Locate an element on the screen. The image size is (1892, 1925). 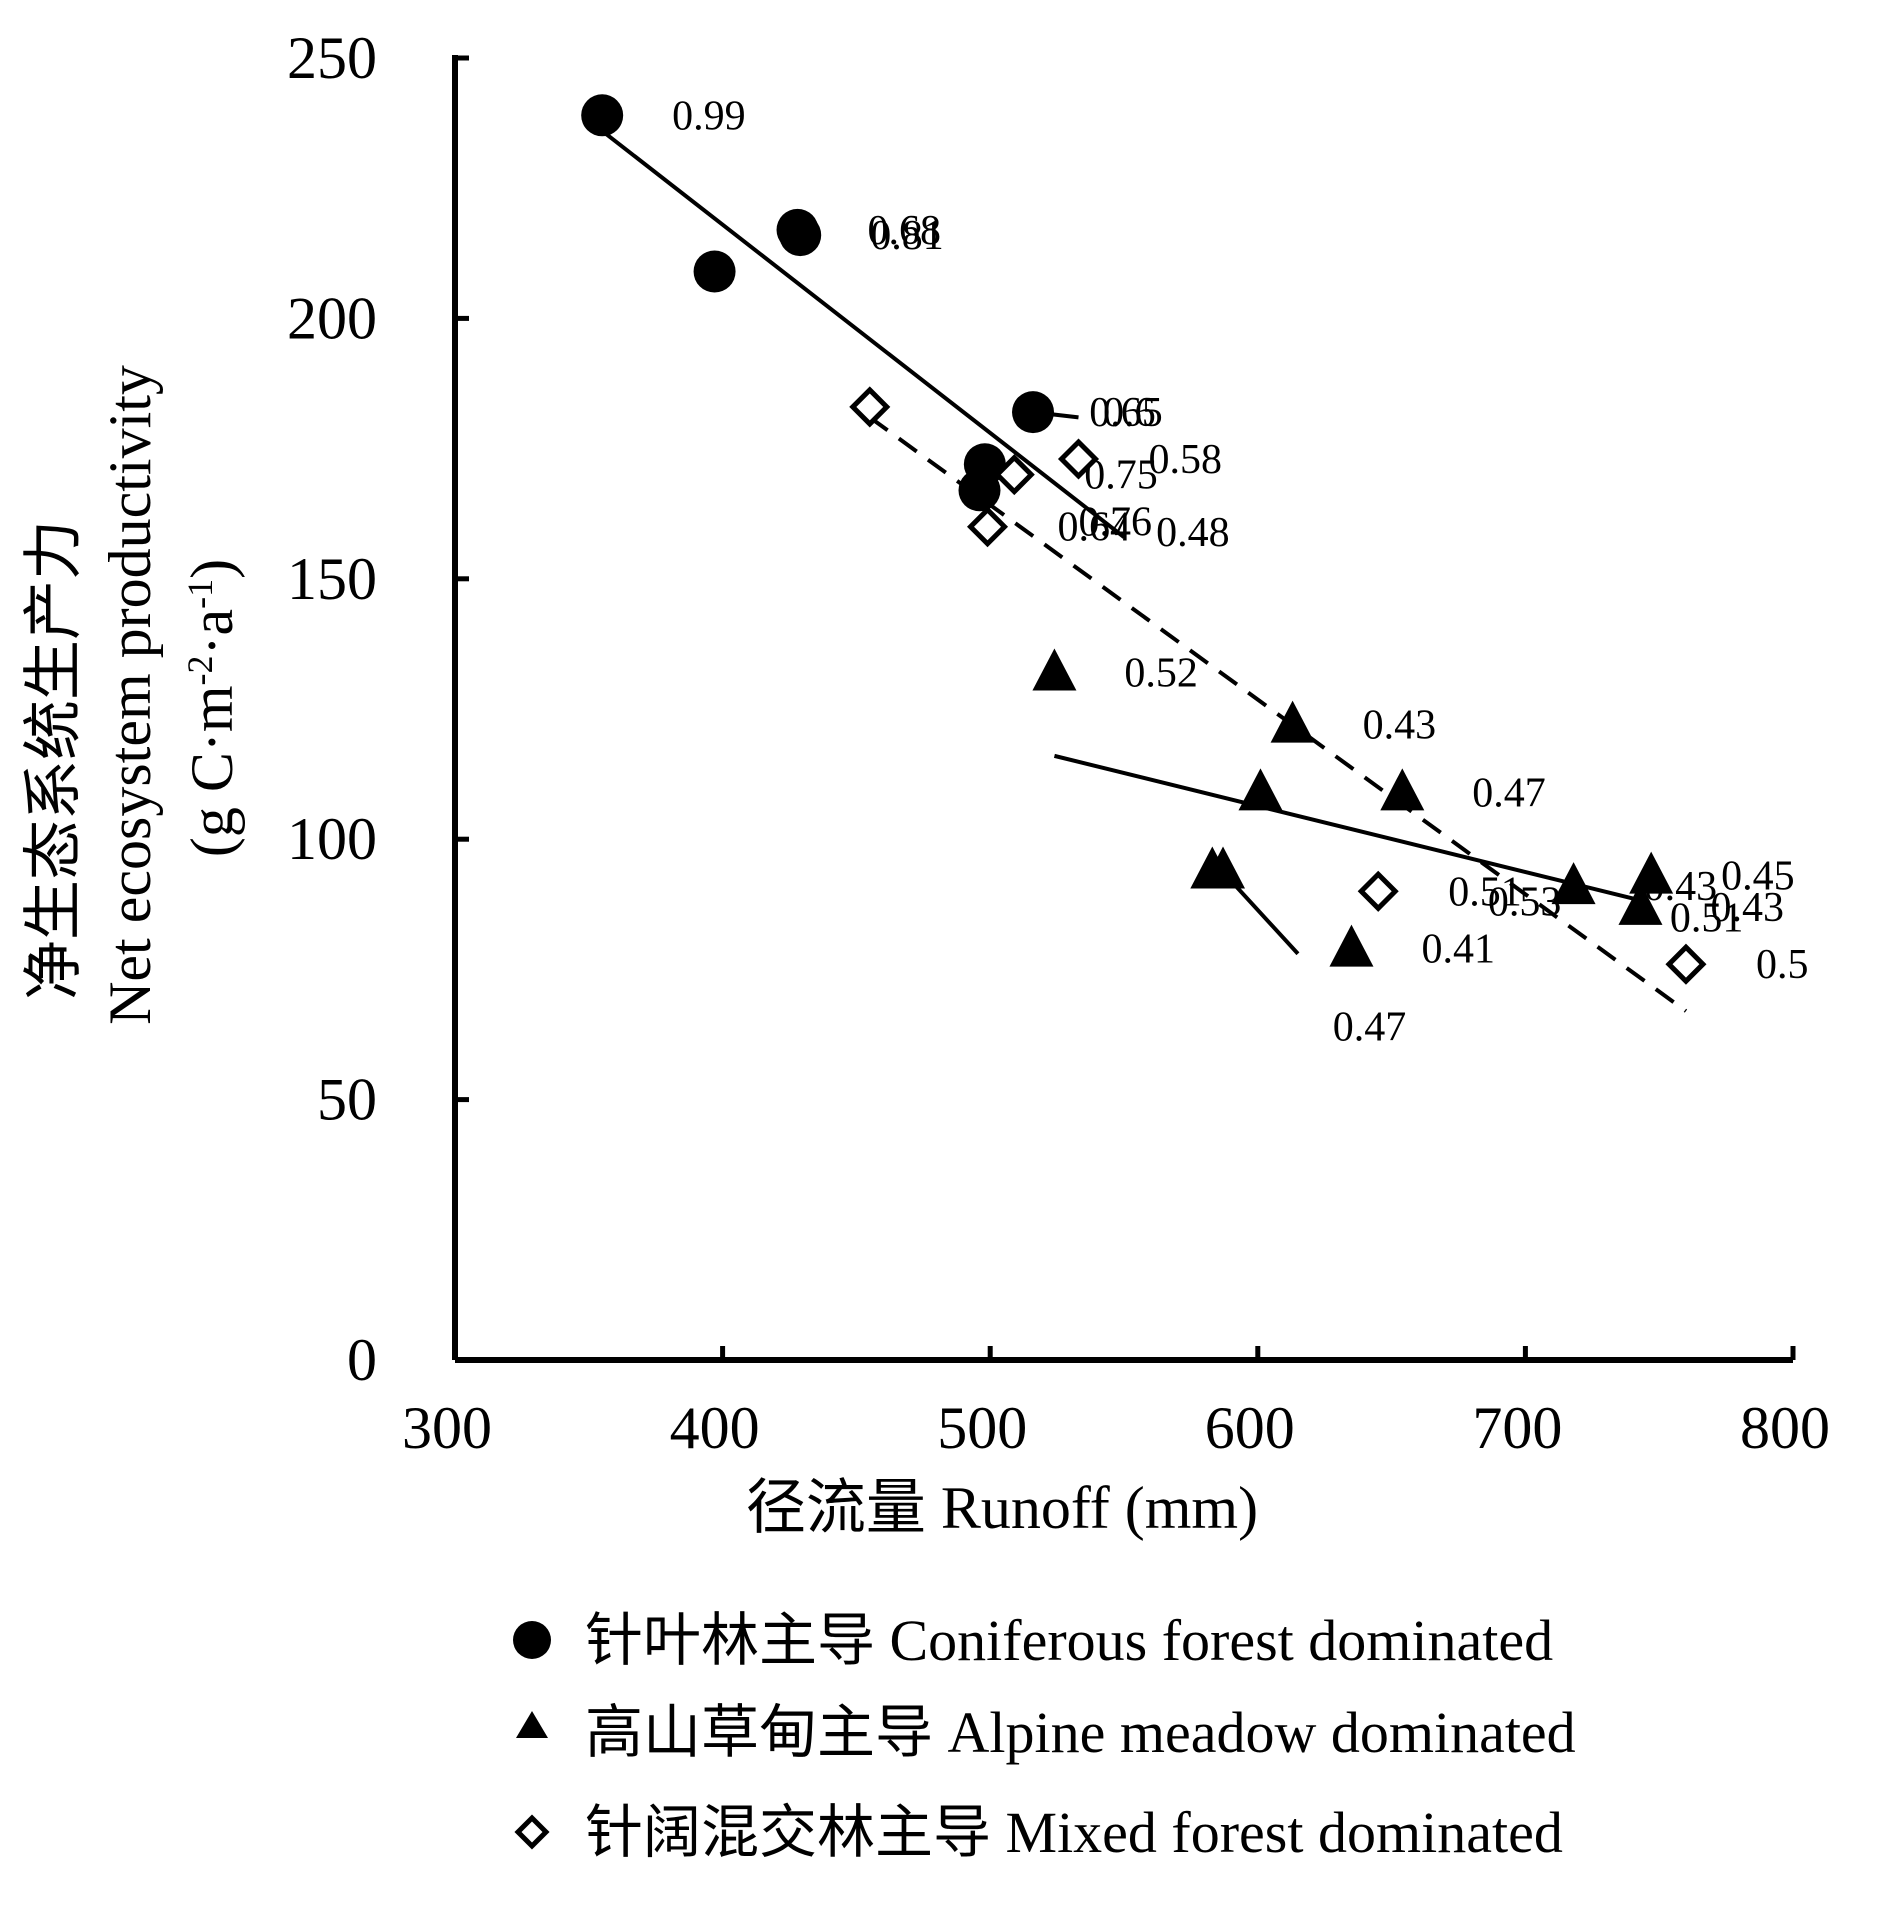
trend-segment is located at coordinates (1264, 917).